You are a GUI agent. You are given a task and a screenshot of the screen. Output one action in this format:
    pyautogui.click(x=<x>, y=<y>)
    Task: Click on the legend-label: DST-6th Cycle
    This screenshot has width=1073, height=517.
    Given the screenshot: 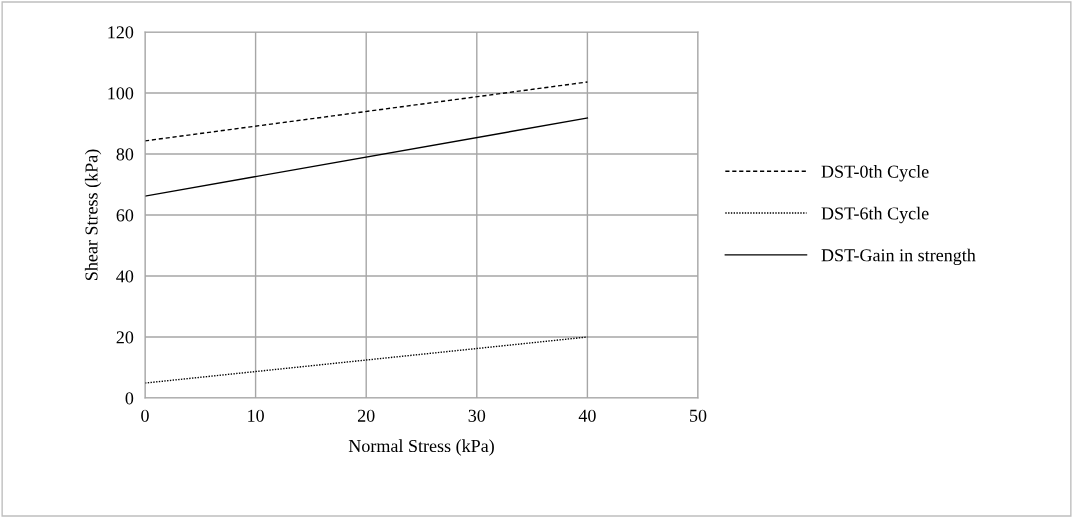 What is the action you would take?
    pyautogui.click(x=875, y=215)
    